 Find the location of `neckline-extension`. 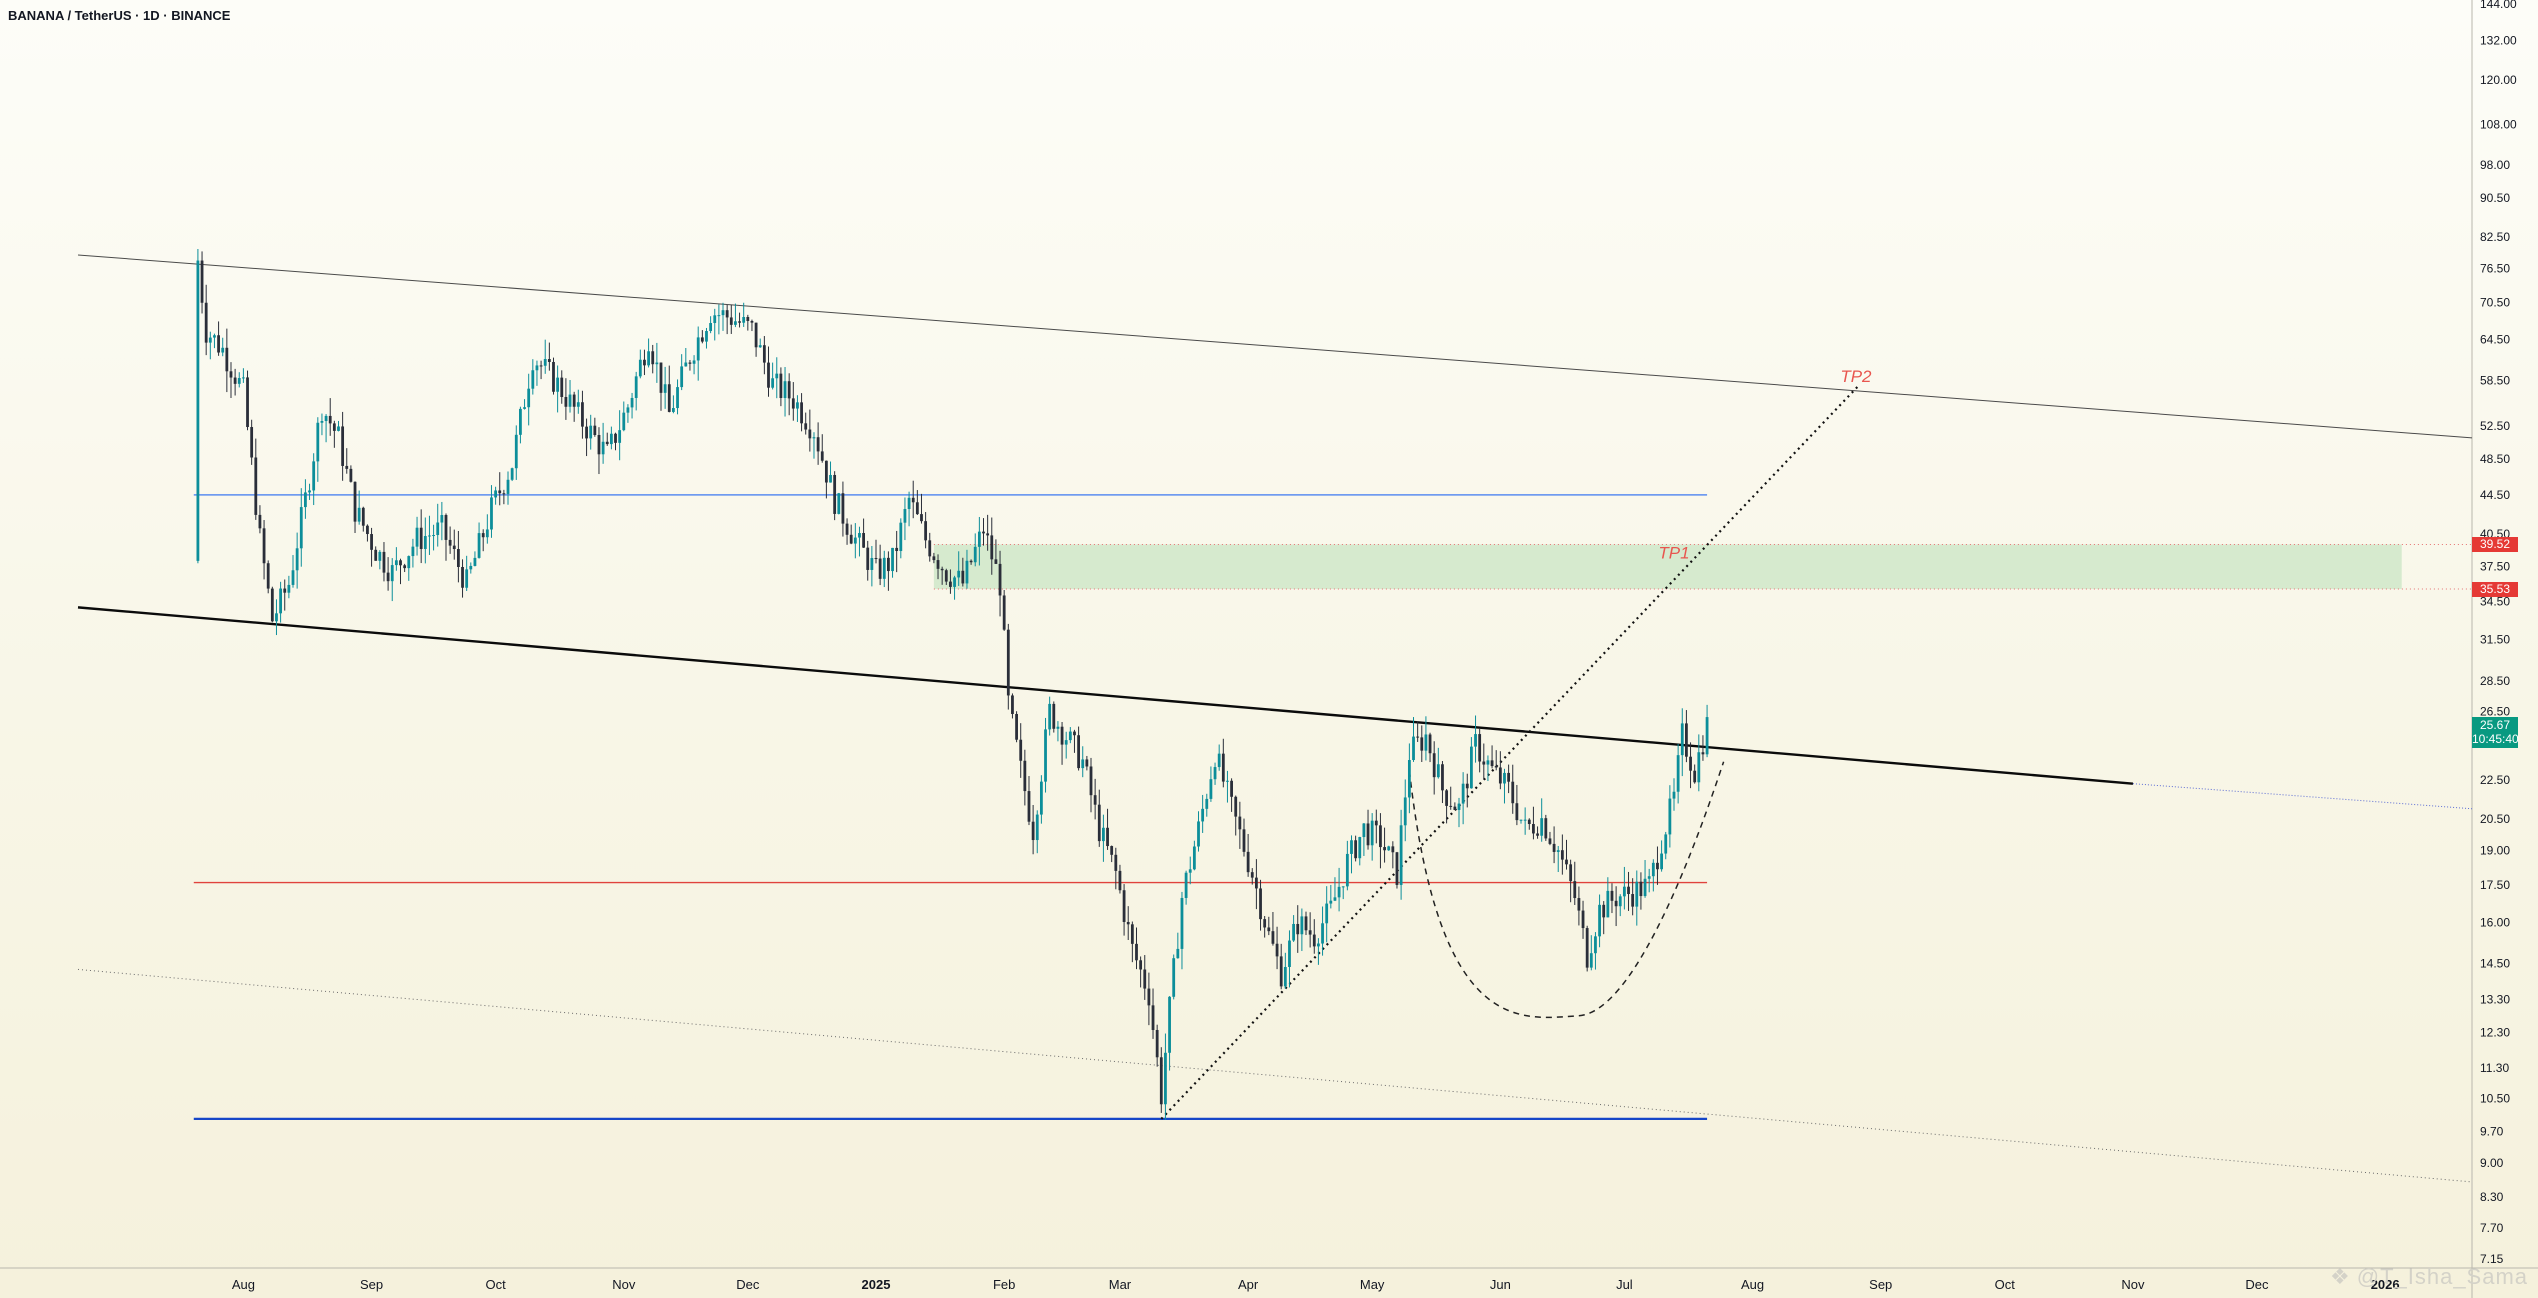

neckline-extension is located at coordinates (2302, 796).